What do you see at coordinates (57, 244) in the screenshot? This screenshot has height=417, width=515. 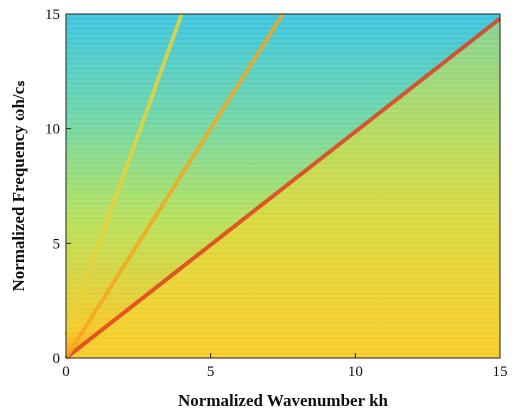 I see `y-tick-label: 5` at bounding box center [57, 244].